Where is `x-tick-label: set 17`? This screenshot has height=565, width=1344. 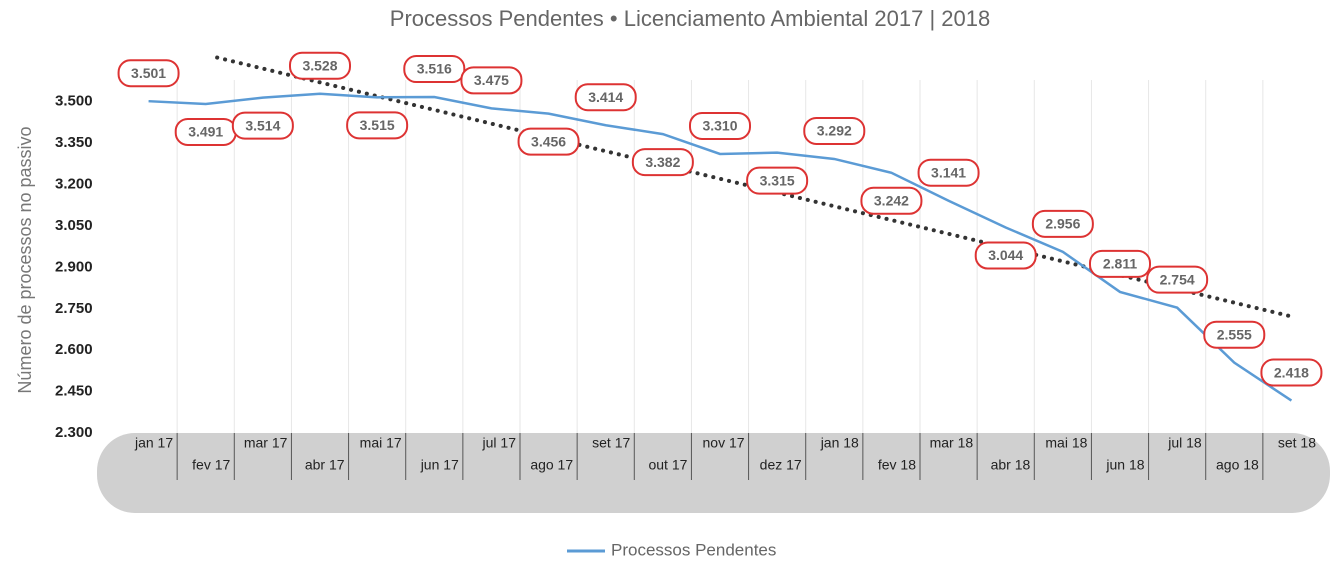 x-tick-label: set 17 is located at coordinates (611, 443).